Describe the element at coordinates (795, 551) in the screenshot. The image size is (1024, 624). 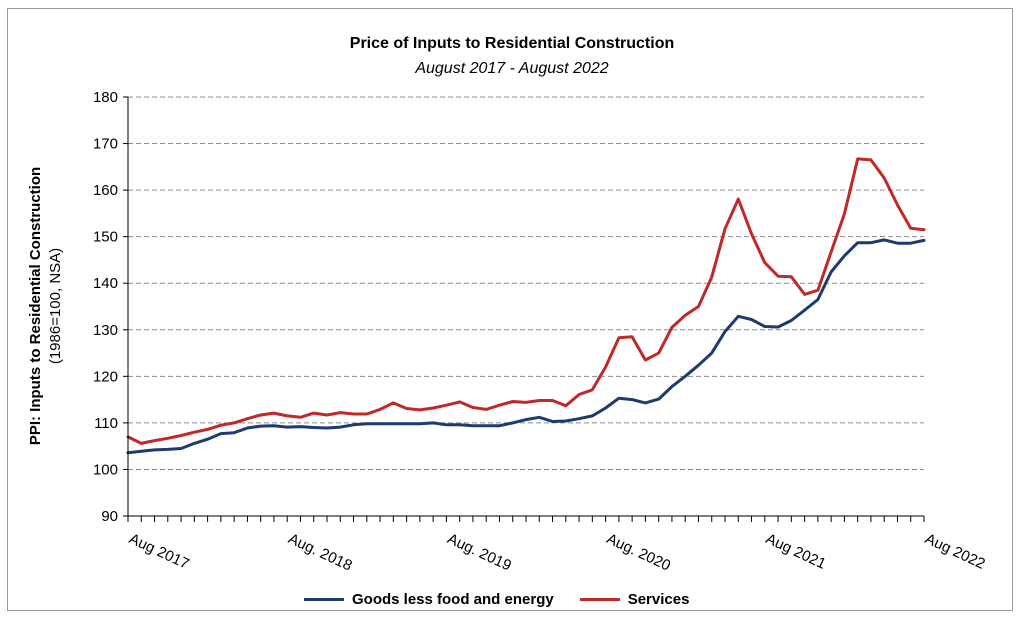
I see `x-tick-label: Aug 2021` at that location.